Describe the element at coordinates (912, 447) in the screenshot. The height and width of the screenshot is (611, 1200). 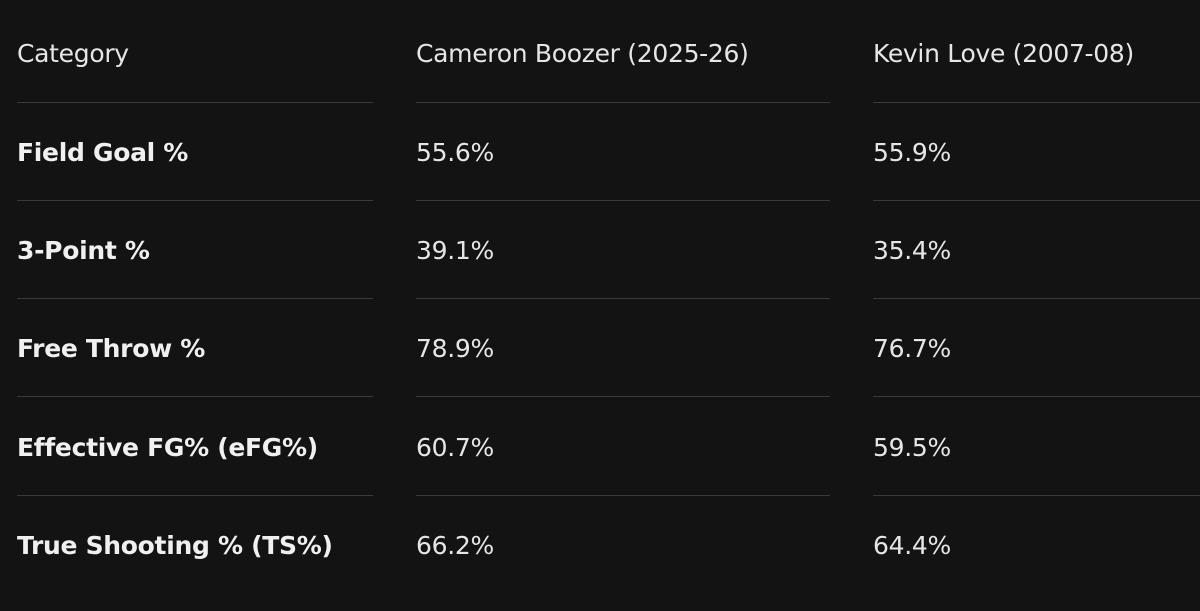
I see `value-cell: 59.5%` at that location.